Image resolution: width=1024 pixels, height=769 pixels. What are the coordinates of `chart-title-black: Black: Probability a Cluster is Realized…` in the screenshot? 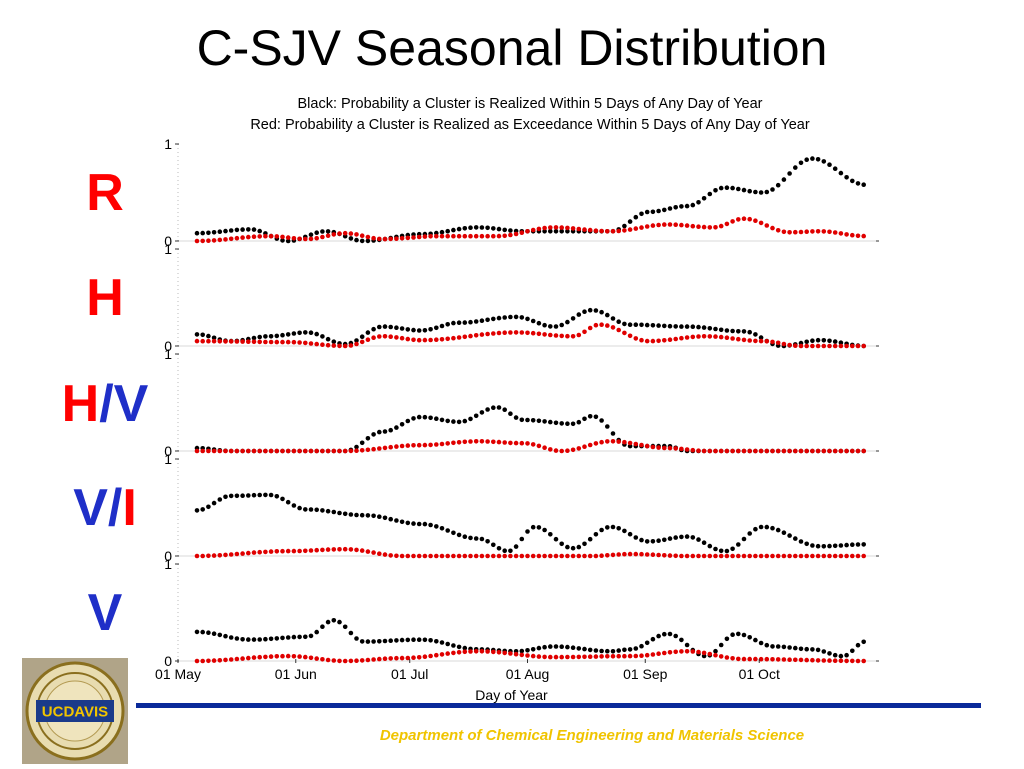 It's located at (530, 104).